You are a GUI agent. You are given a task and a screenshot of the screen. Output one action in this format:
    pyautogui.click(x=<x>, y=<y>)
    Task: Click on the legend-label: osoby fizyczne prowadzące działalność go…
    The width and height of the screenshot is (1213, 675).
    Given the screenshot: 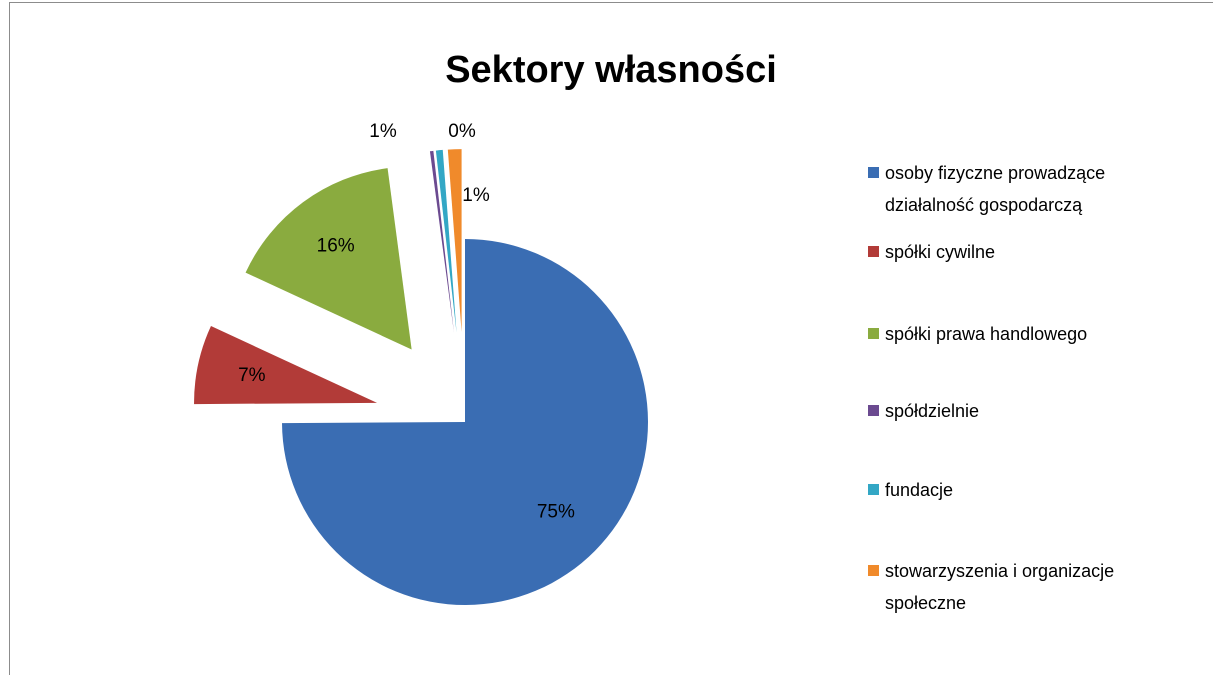 What is the action you would take?
    pyautogui.click(x=995, y=189)
    